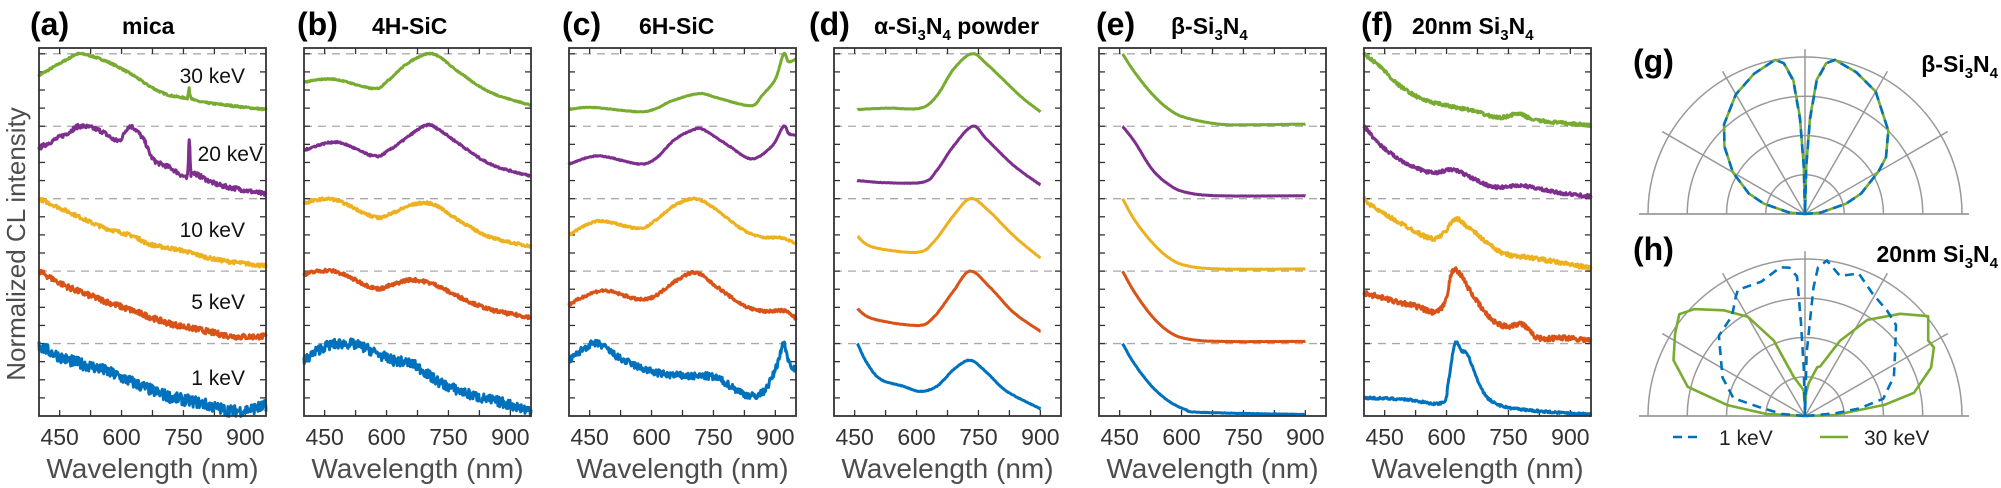 The height and width of the screenshot is (488, 2001). I want to click on y-axis-label: Normalized CL intensity, so click(16, 244).